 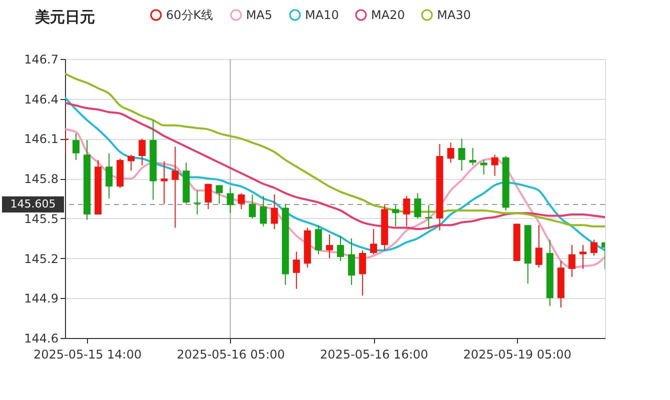 I want to click on y-tick-label: 145.2, so click(x=41, y=259).